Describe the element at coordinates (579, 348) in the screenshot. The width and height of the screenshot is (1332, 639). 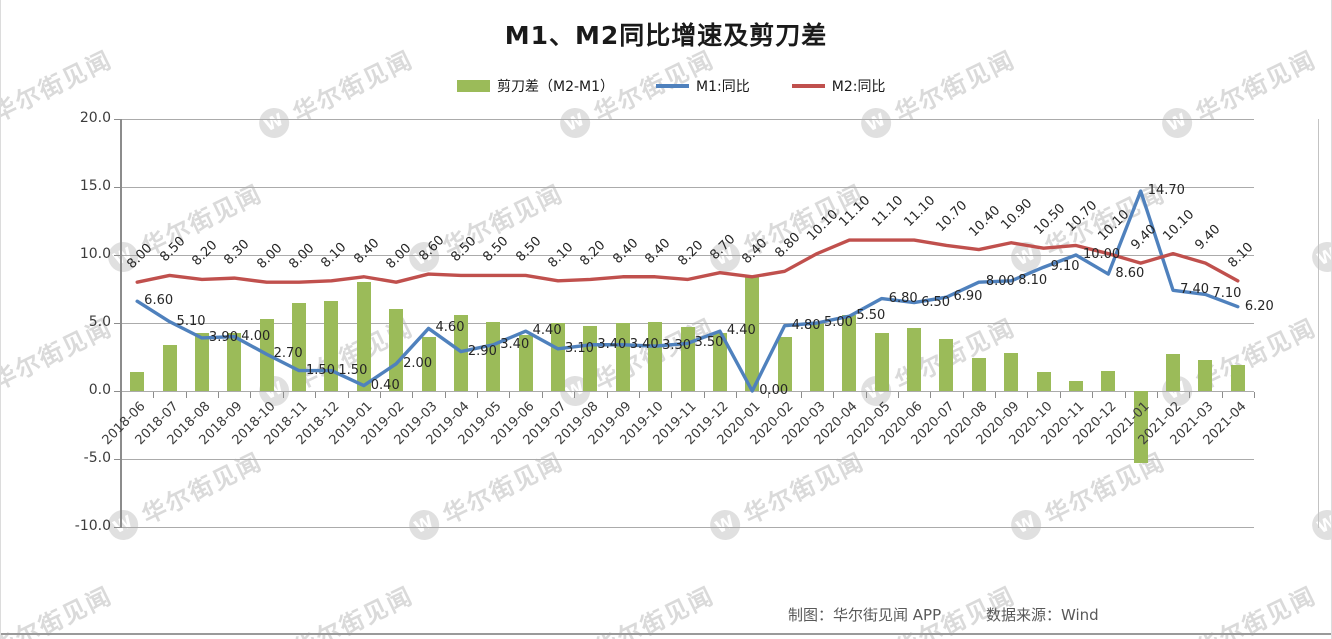
I see `m1-value-label: 3.10` at that location.